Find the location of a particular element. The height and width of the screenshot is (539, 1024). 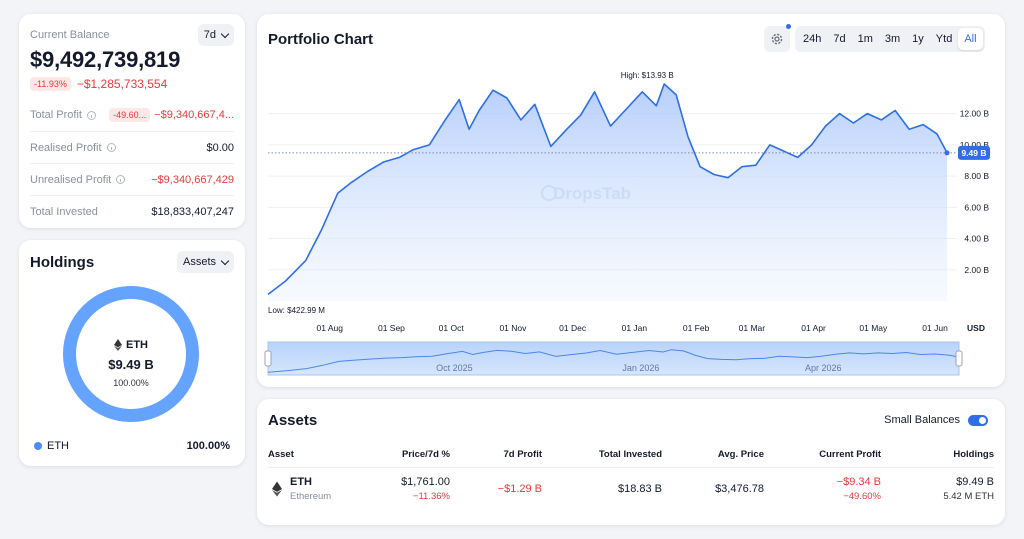

navigator-left-handle is located at coordinates (268, 358).